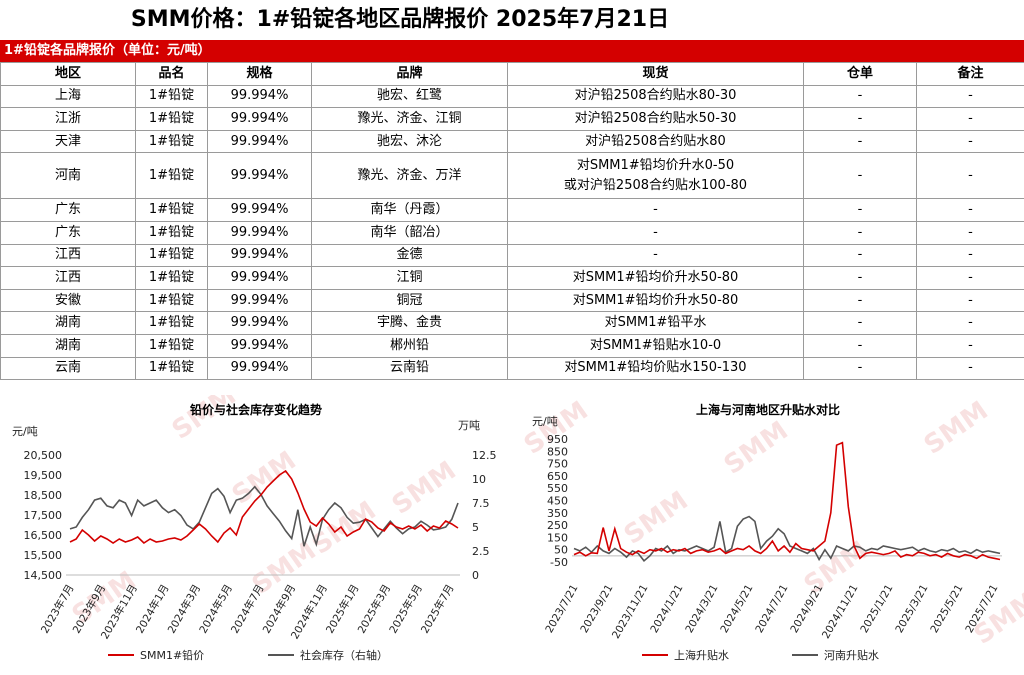 The height and width of the screenshot is (675, 1024). What do you see at coordinates (655, 323) in the screenshot?
I see `table-cell: 对SMM1#铅平水` at bounding box center [655, 323].